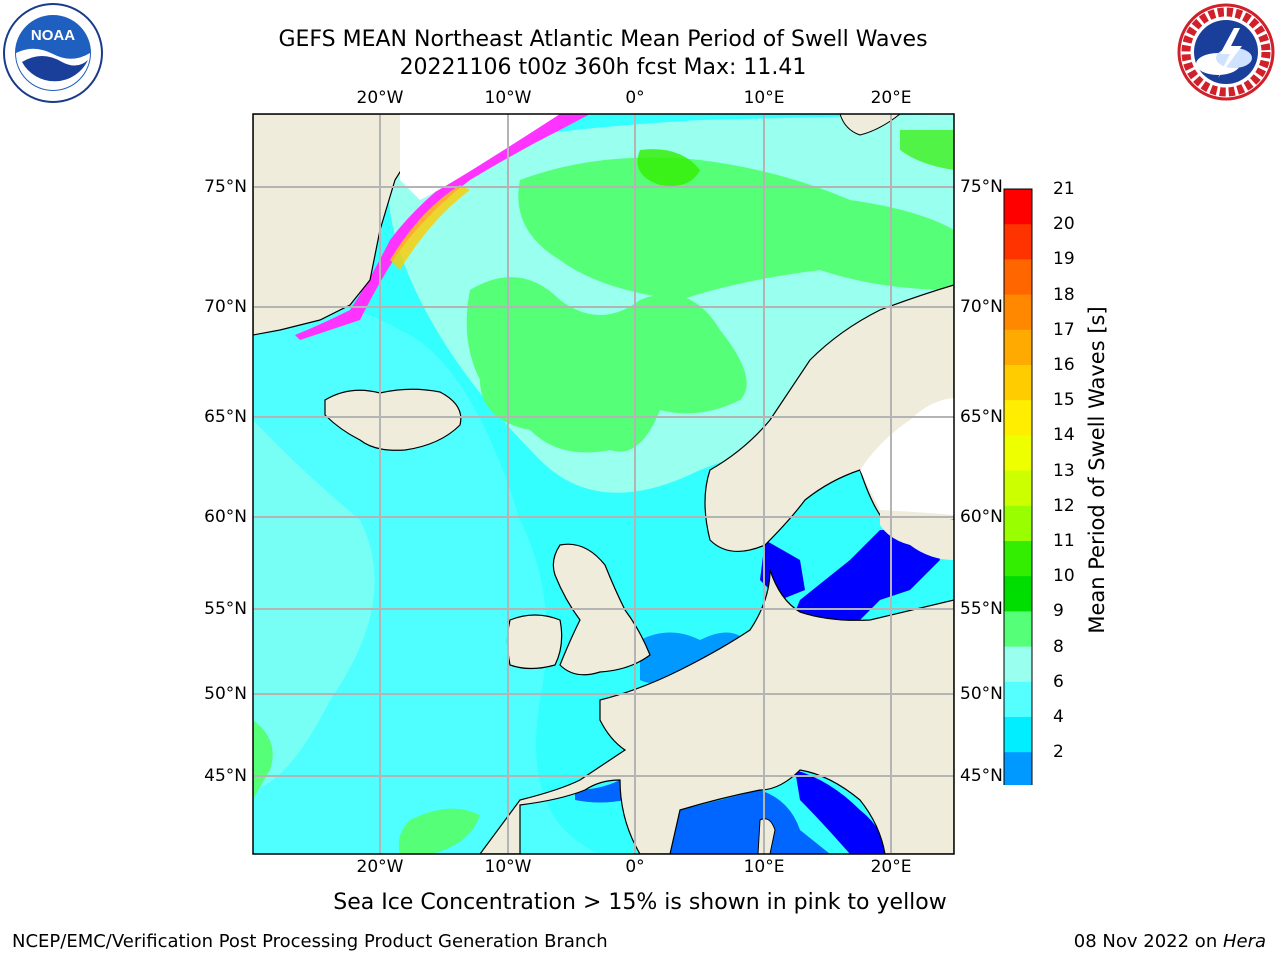 The height and width of the screenshot is (960, 1280). Describe the element at coordinates (766, 836) in the screenshot. I see `land-sardinia` at that location.